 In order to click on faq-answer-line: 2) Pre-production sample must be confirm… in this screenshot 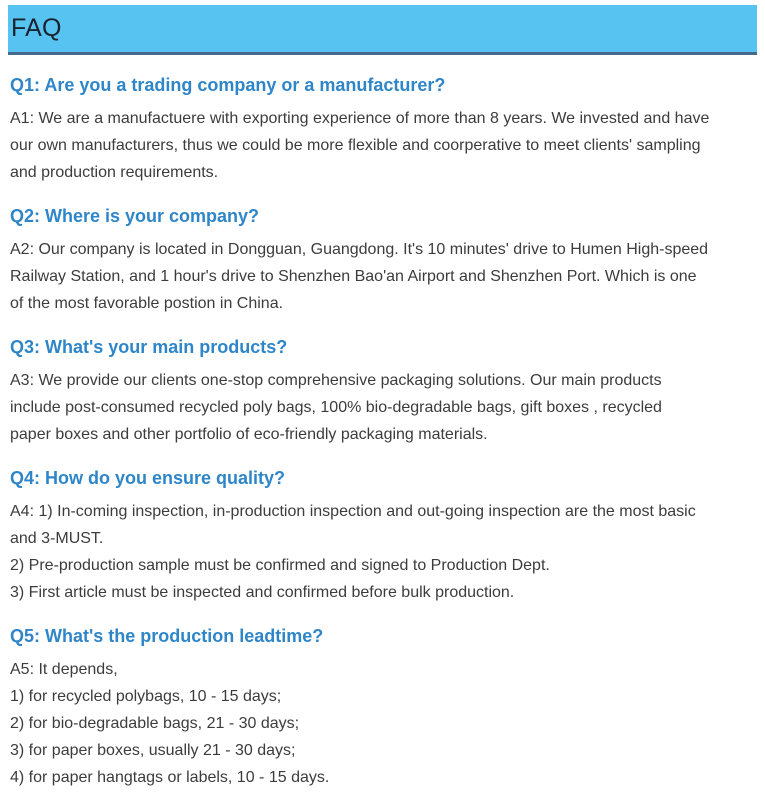, I will do `click(280, 565)`.